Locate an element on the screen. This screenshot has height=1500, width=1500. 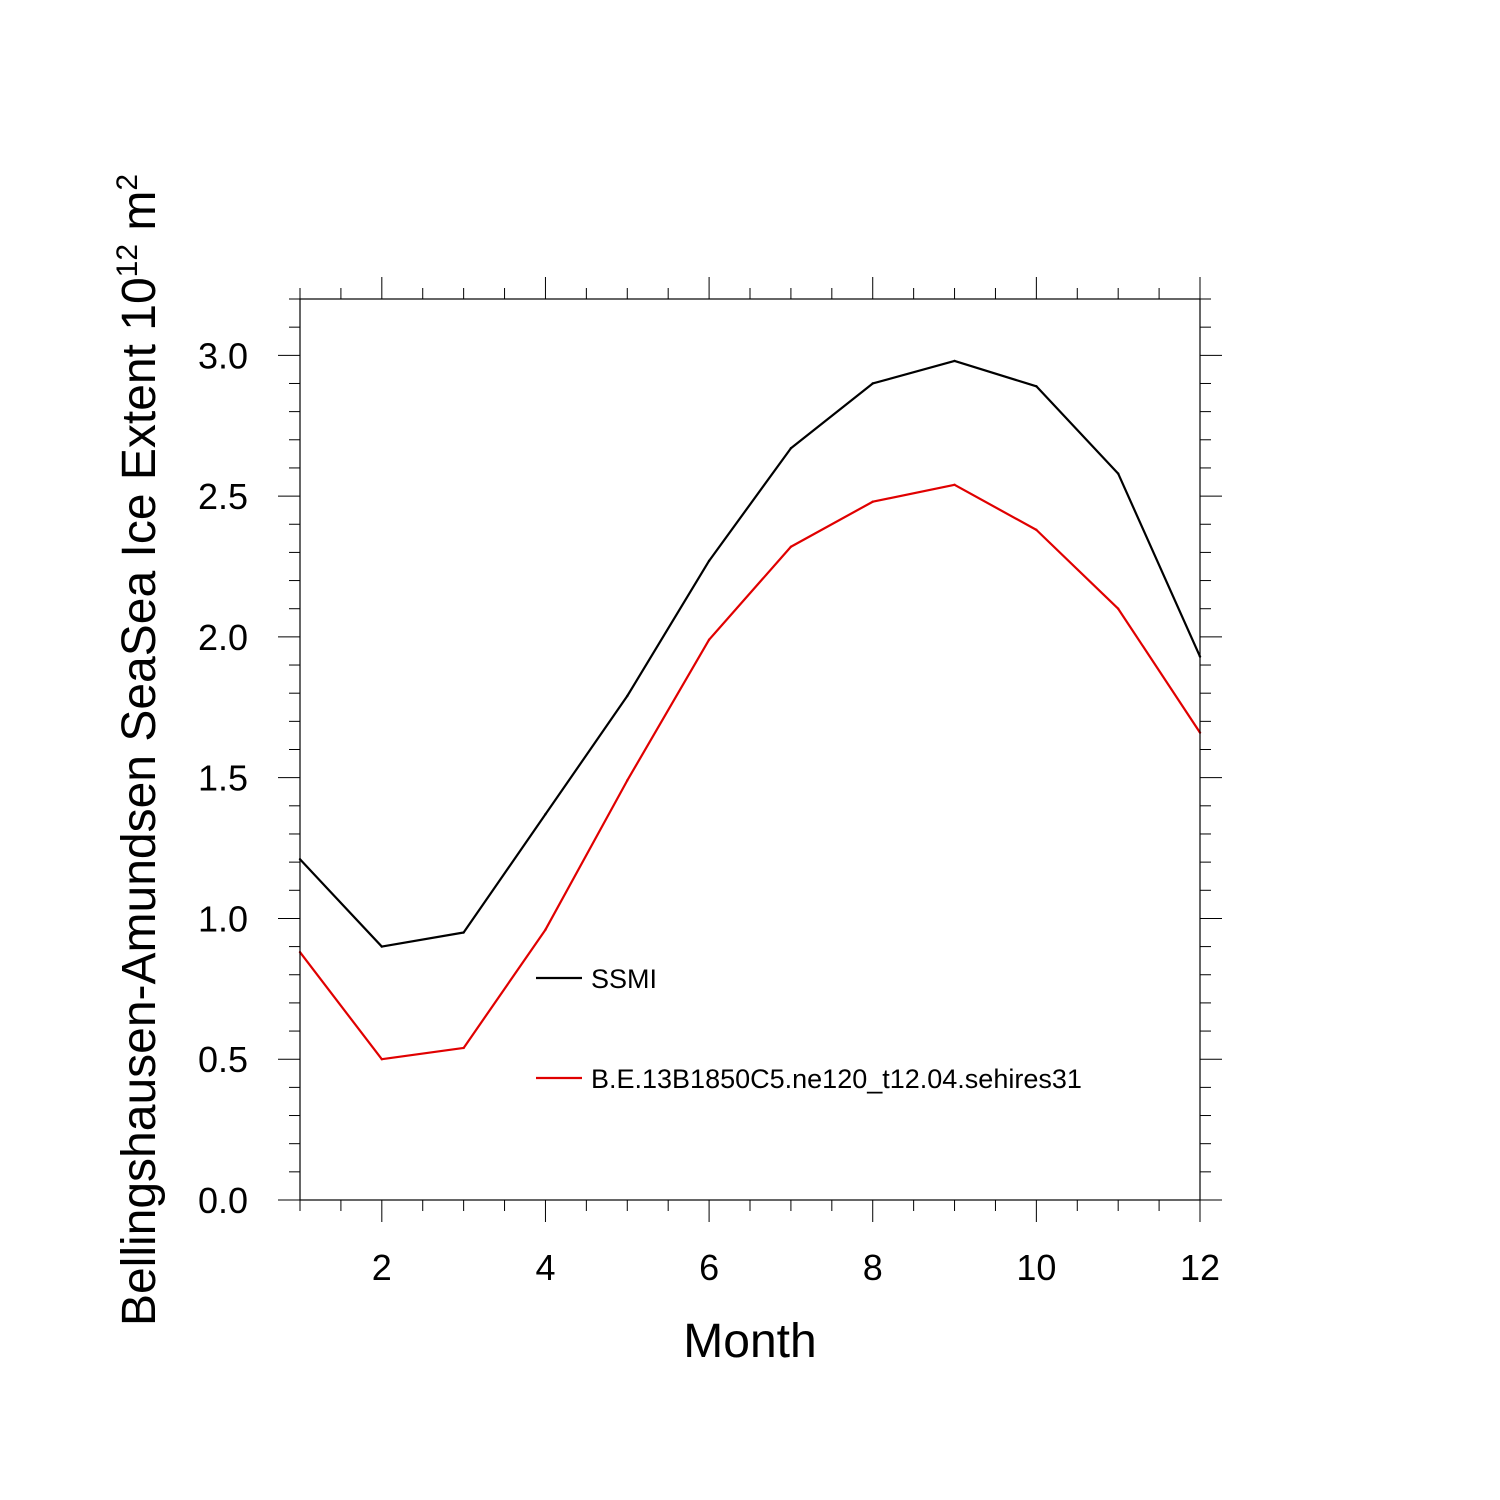
y-axis-label-unit: m is located at coordinates (139, 217).